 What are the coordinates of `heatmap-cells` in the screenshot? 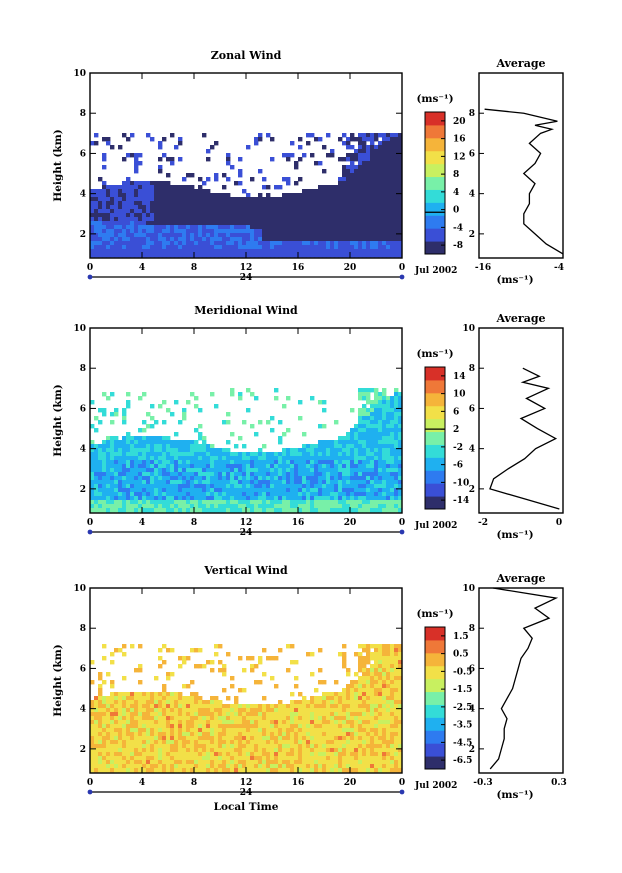 It's located at (246, 195).